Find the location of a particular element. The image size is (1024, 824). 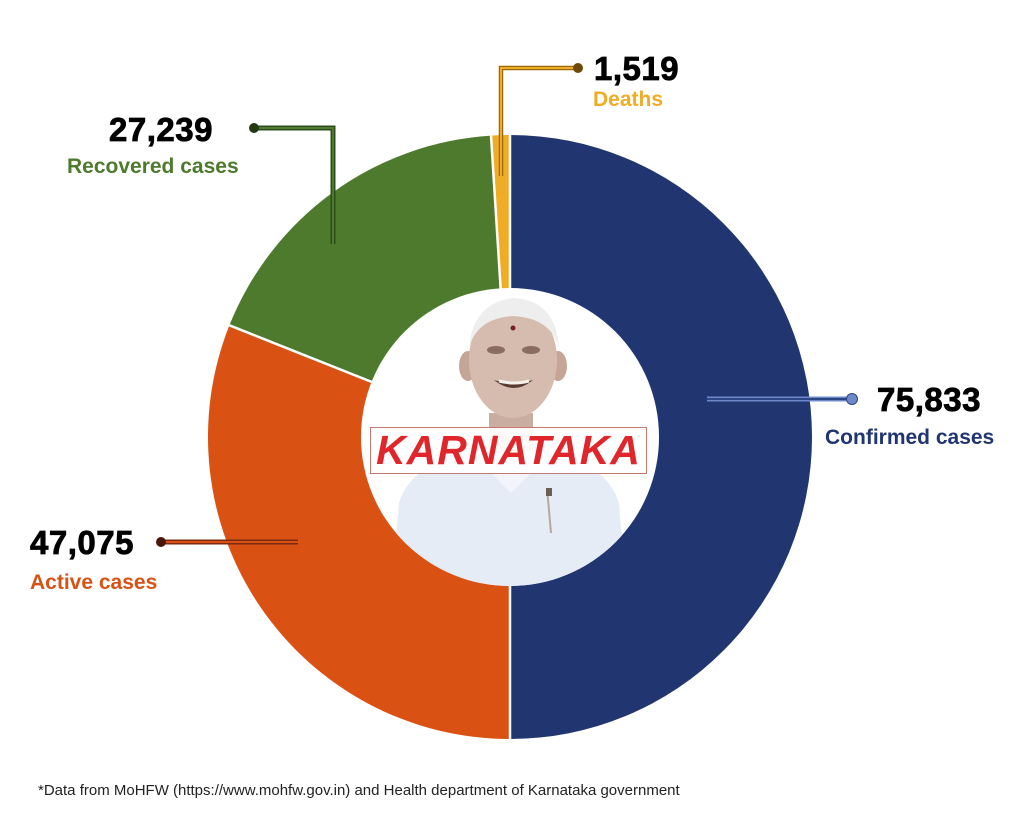

recovered-value: 27,239 is located at coordinates (161, 130).